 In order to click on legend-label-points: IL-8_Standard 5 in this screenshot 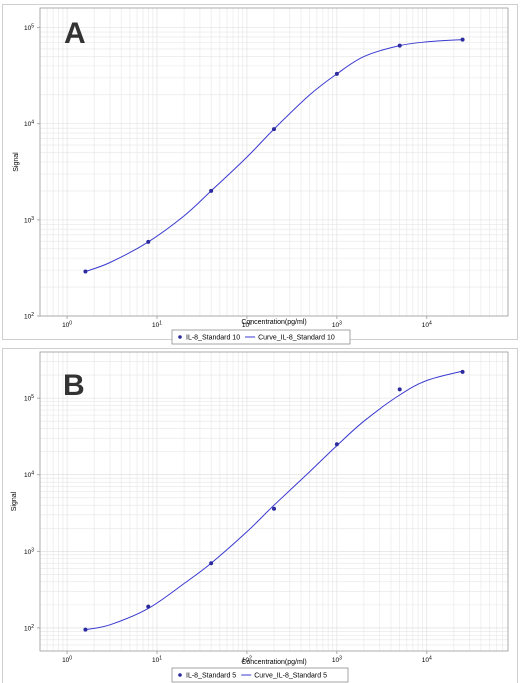, I will do `click(211, 676)`.